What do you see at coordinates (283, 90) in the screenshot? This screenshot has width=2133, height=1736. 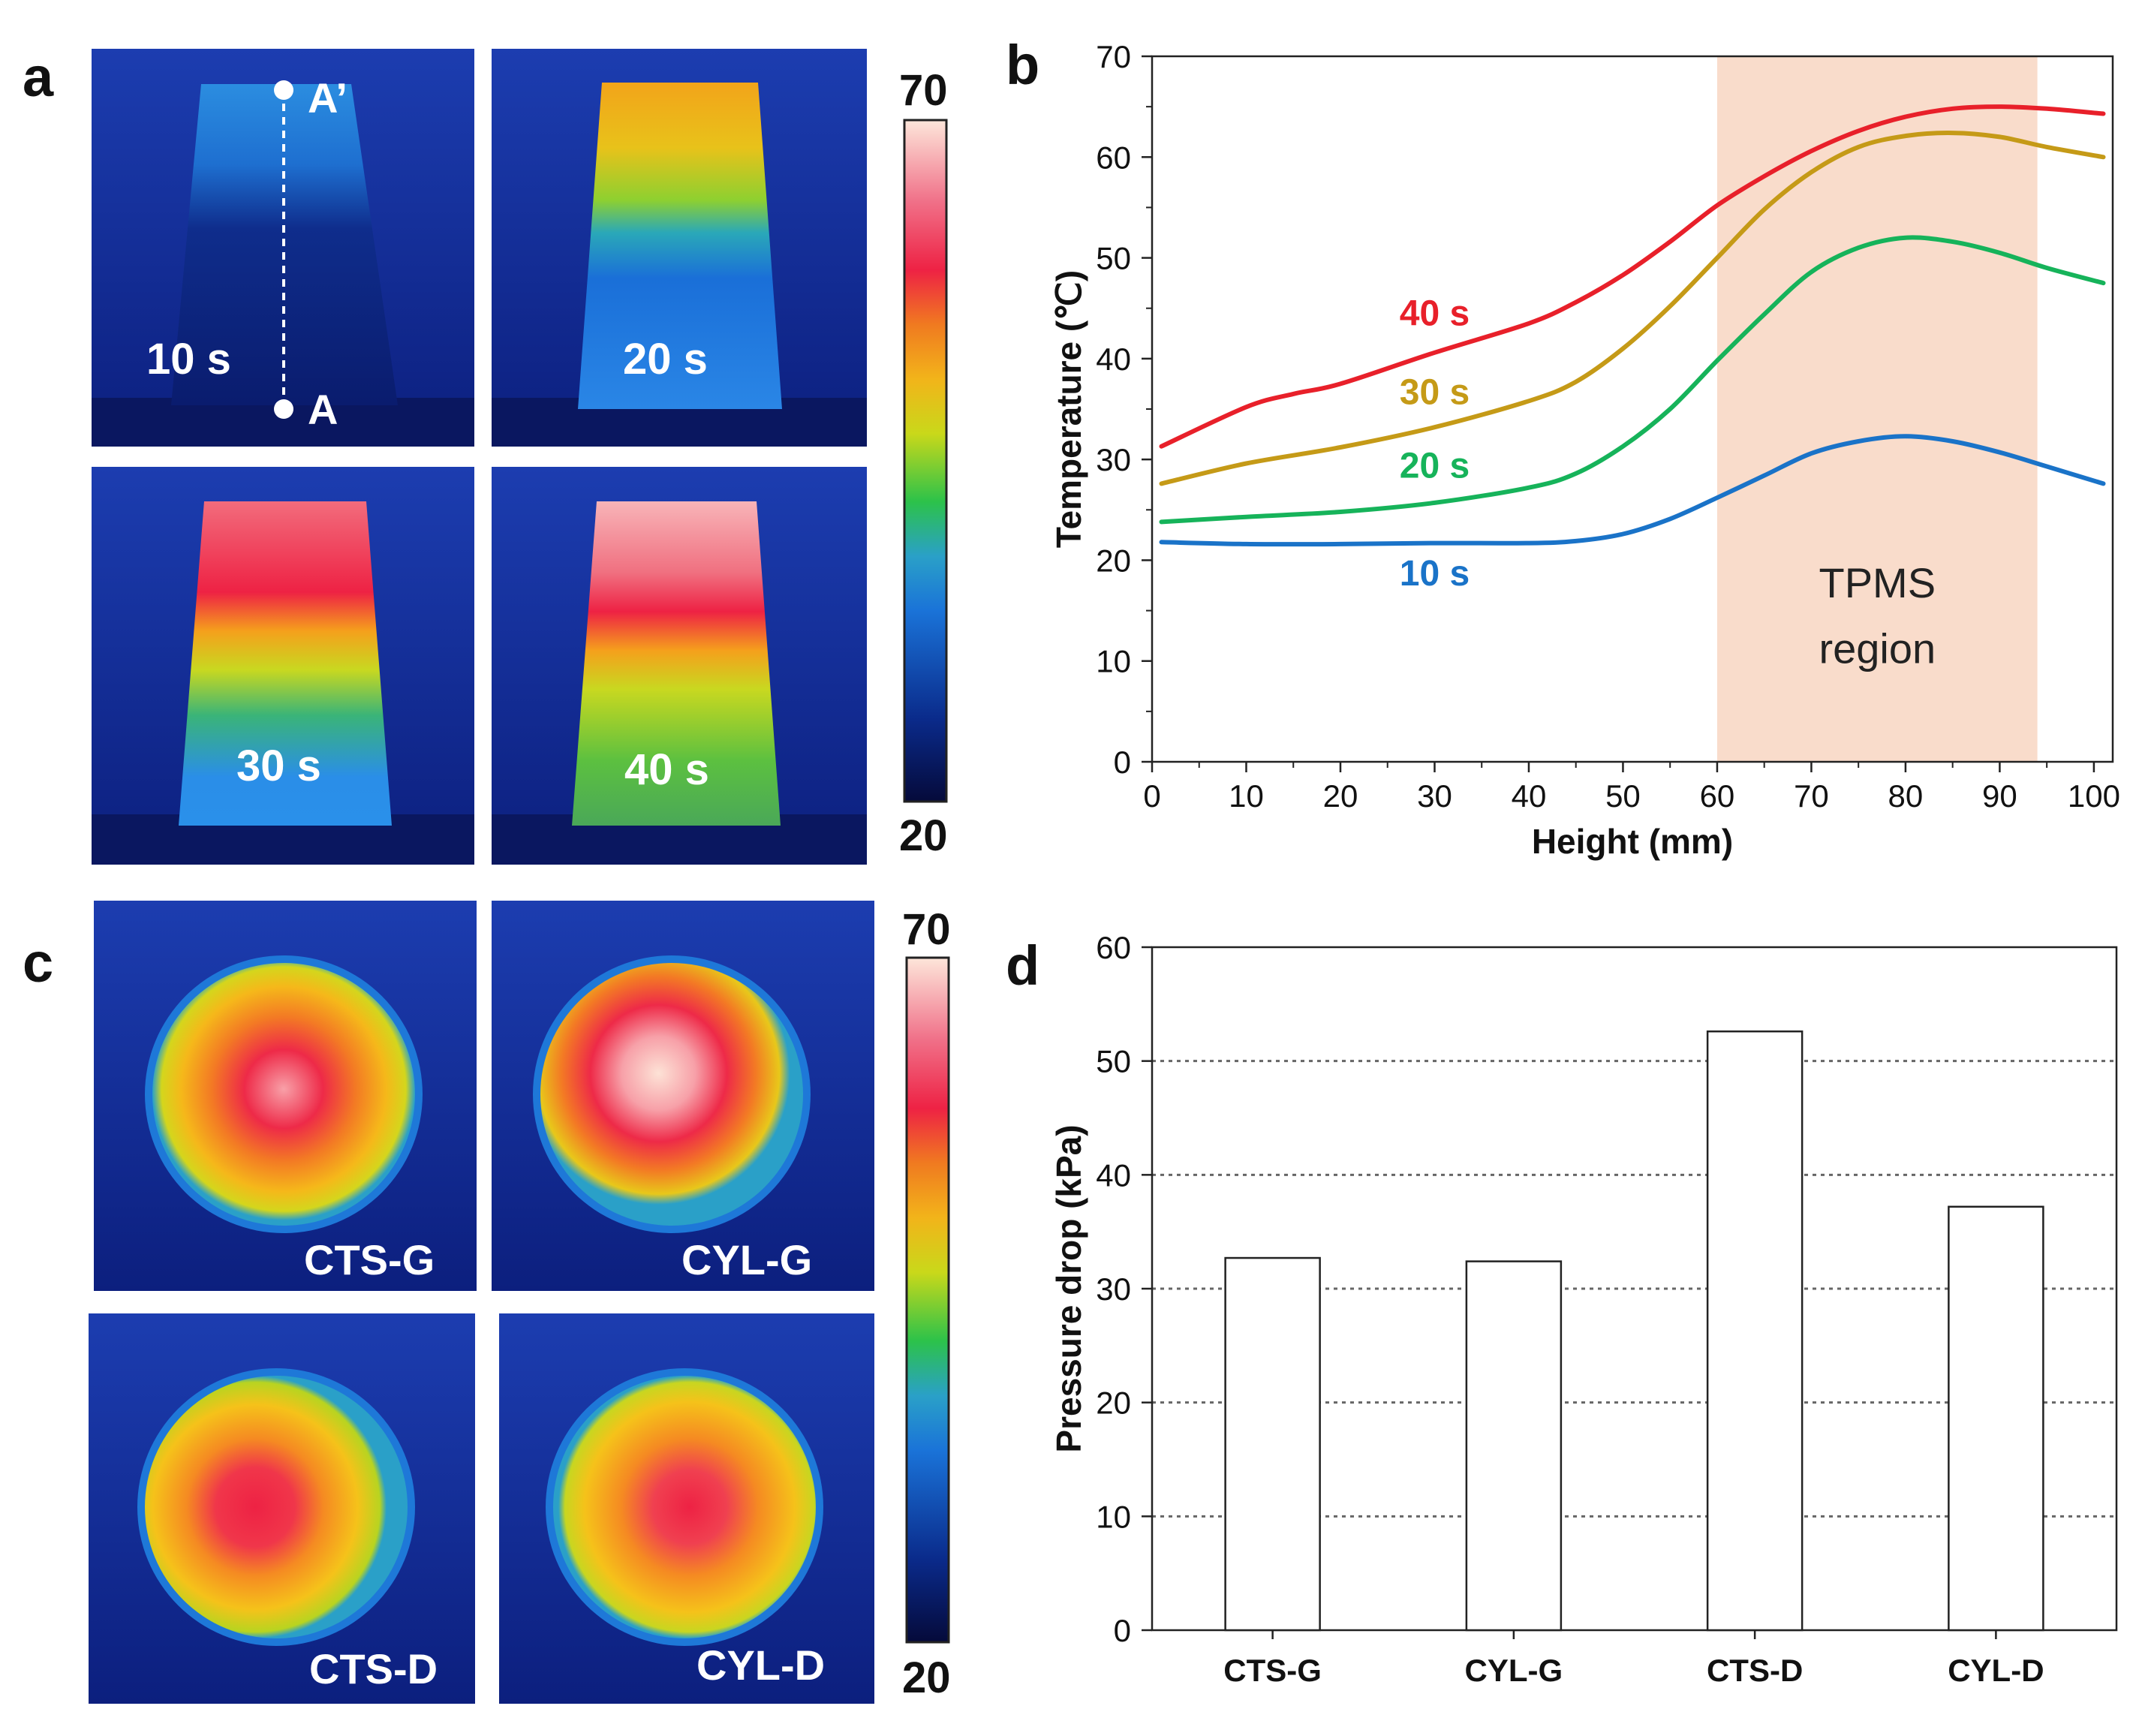 I see `point-a-prime-marker` at bounding box center [283, 90].